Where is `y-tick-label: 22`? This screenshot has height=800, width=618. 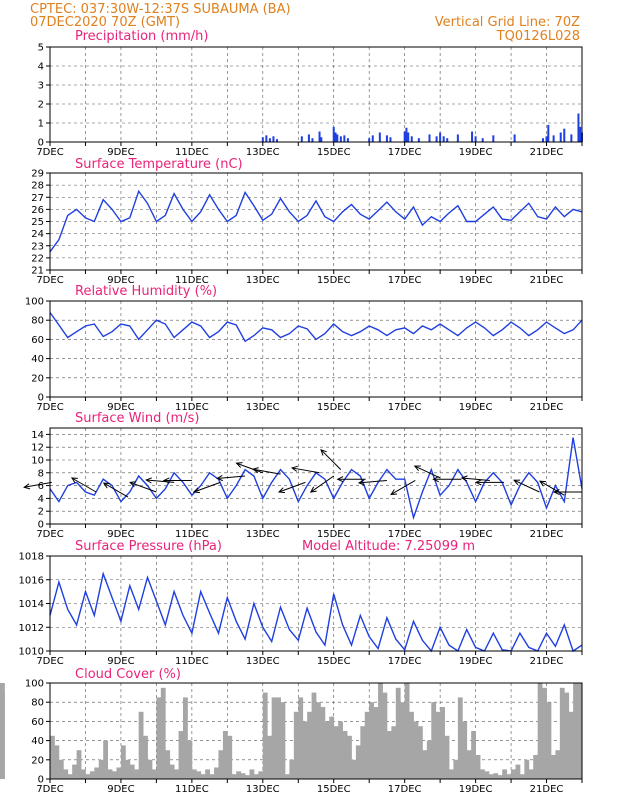
y-tick-label: 22 is located at coordinates (37, 258).